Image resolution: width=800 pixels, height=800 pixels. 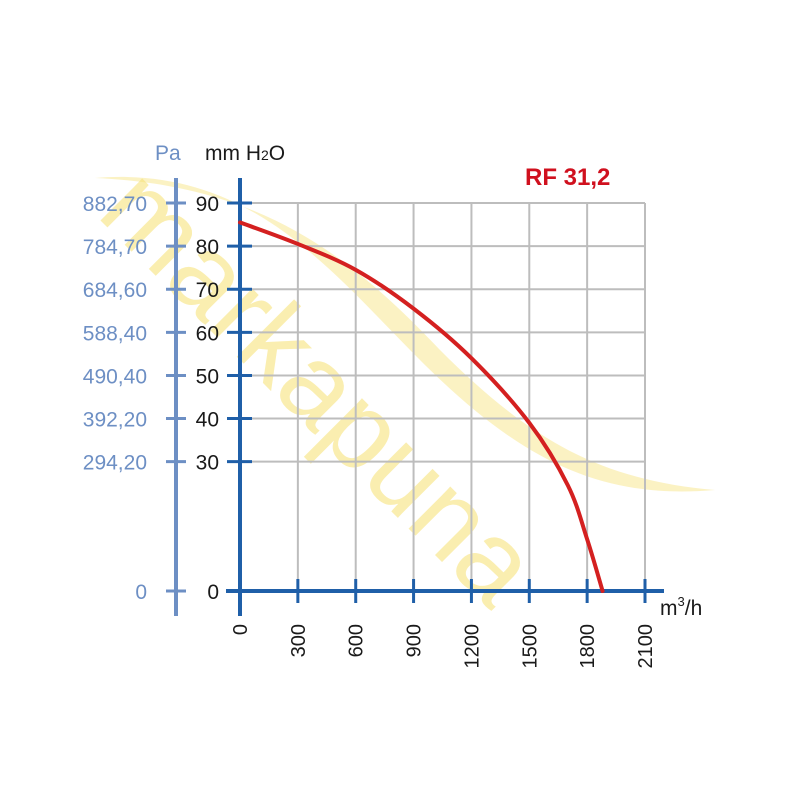 What do you see at coordinates (115, 290) in the screenshot?
I see `pa-tick-label: 684,60` at bounding box center [115, 290].